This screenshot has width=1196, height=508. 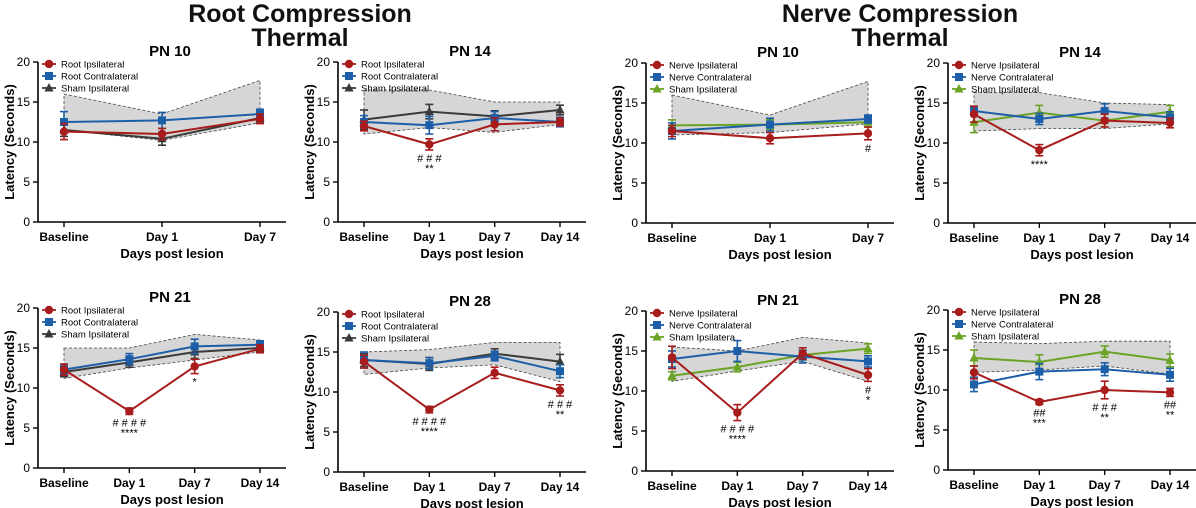 I want to click on legend-label: Nerve Ipsilateral, so click(x=703, y=66).